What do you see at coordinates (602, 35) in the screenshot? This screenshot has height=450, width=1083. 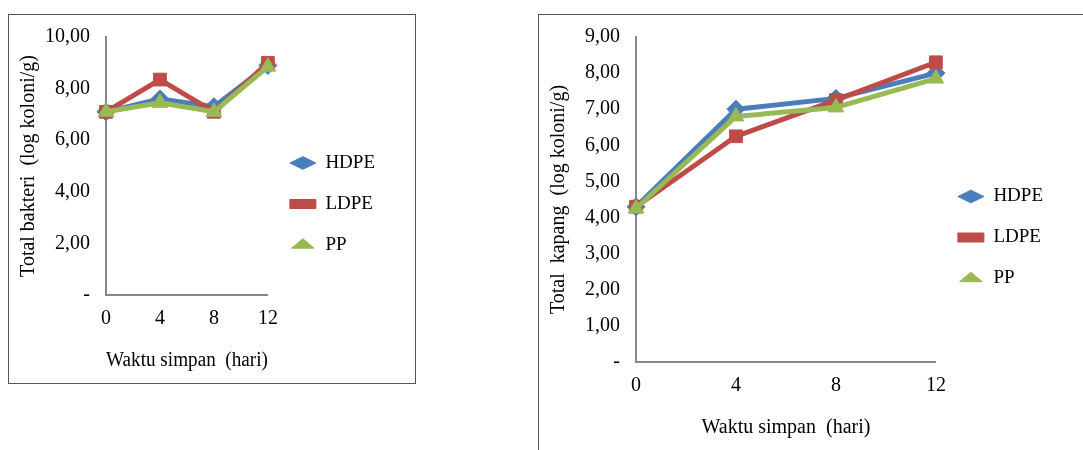 I see `y-tick-label: 9,00` at bounding box center [602, 35].